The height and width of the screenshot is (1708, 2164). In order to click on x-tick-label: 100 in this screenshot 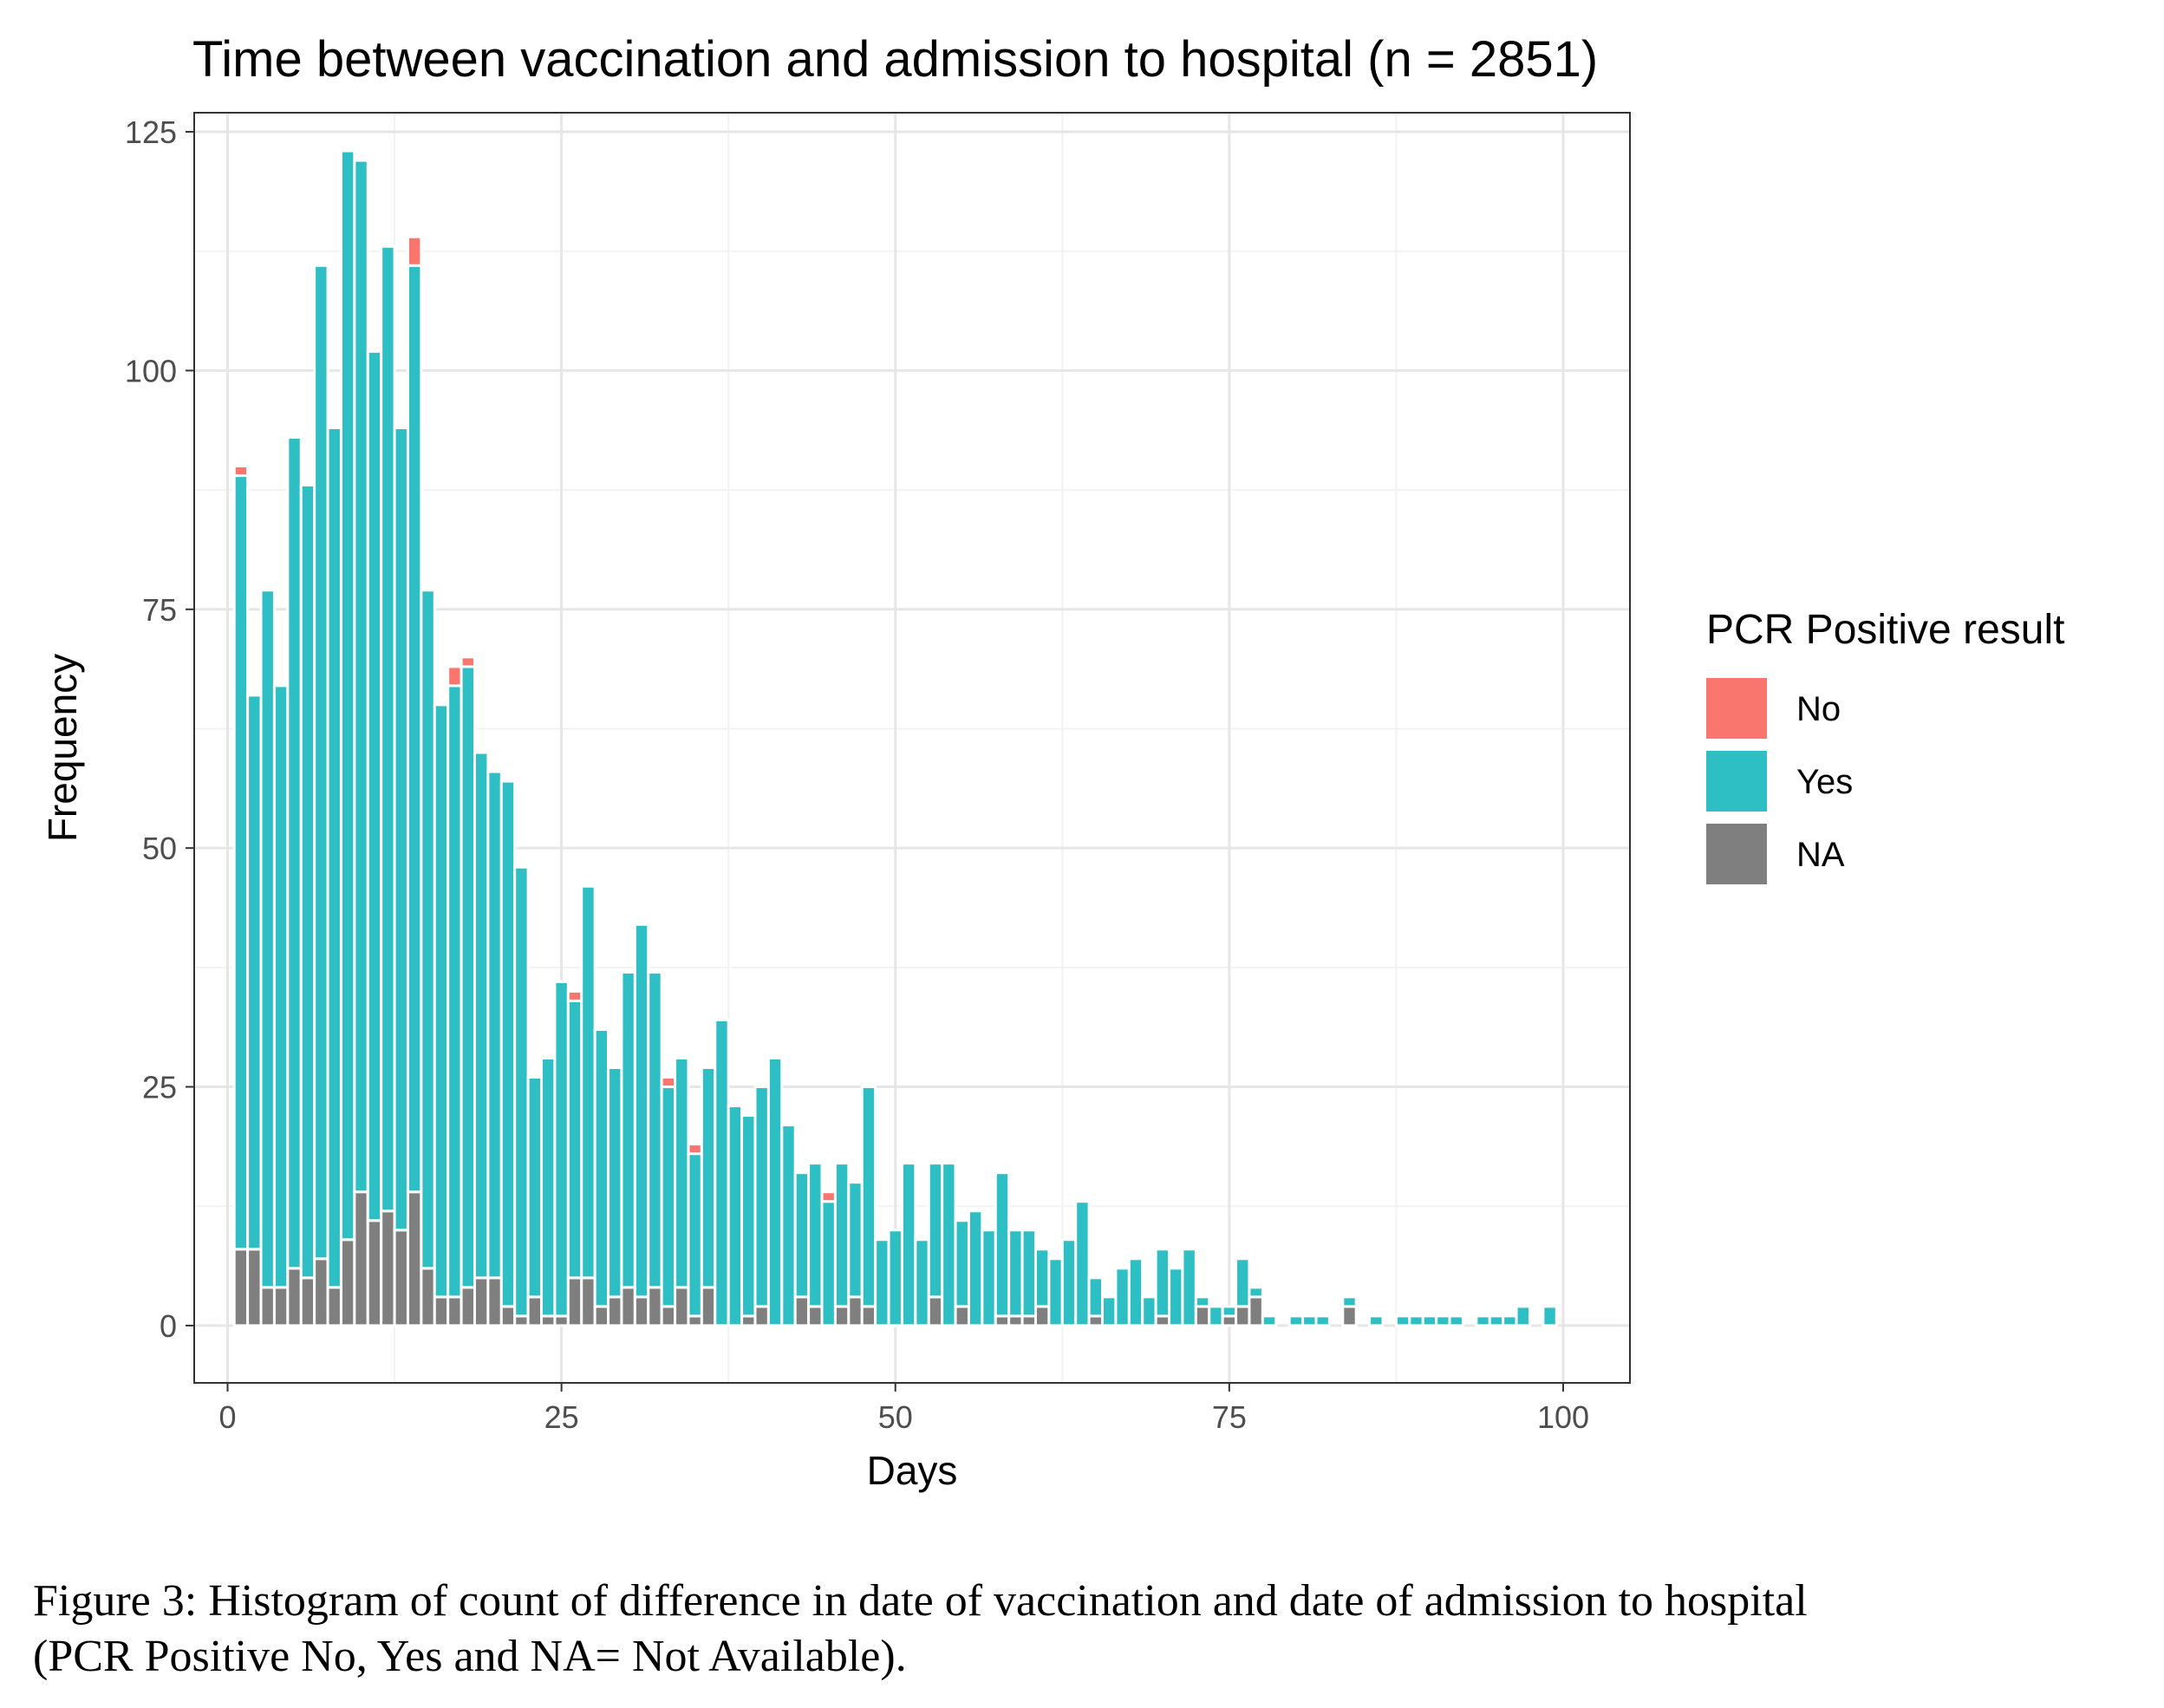, I will do `click(1563, 1417)`.